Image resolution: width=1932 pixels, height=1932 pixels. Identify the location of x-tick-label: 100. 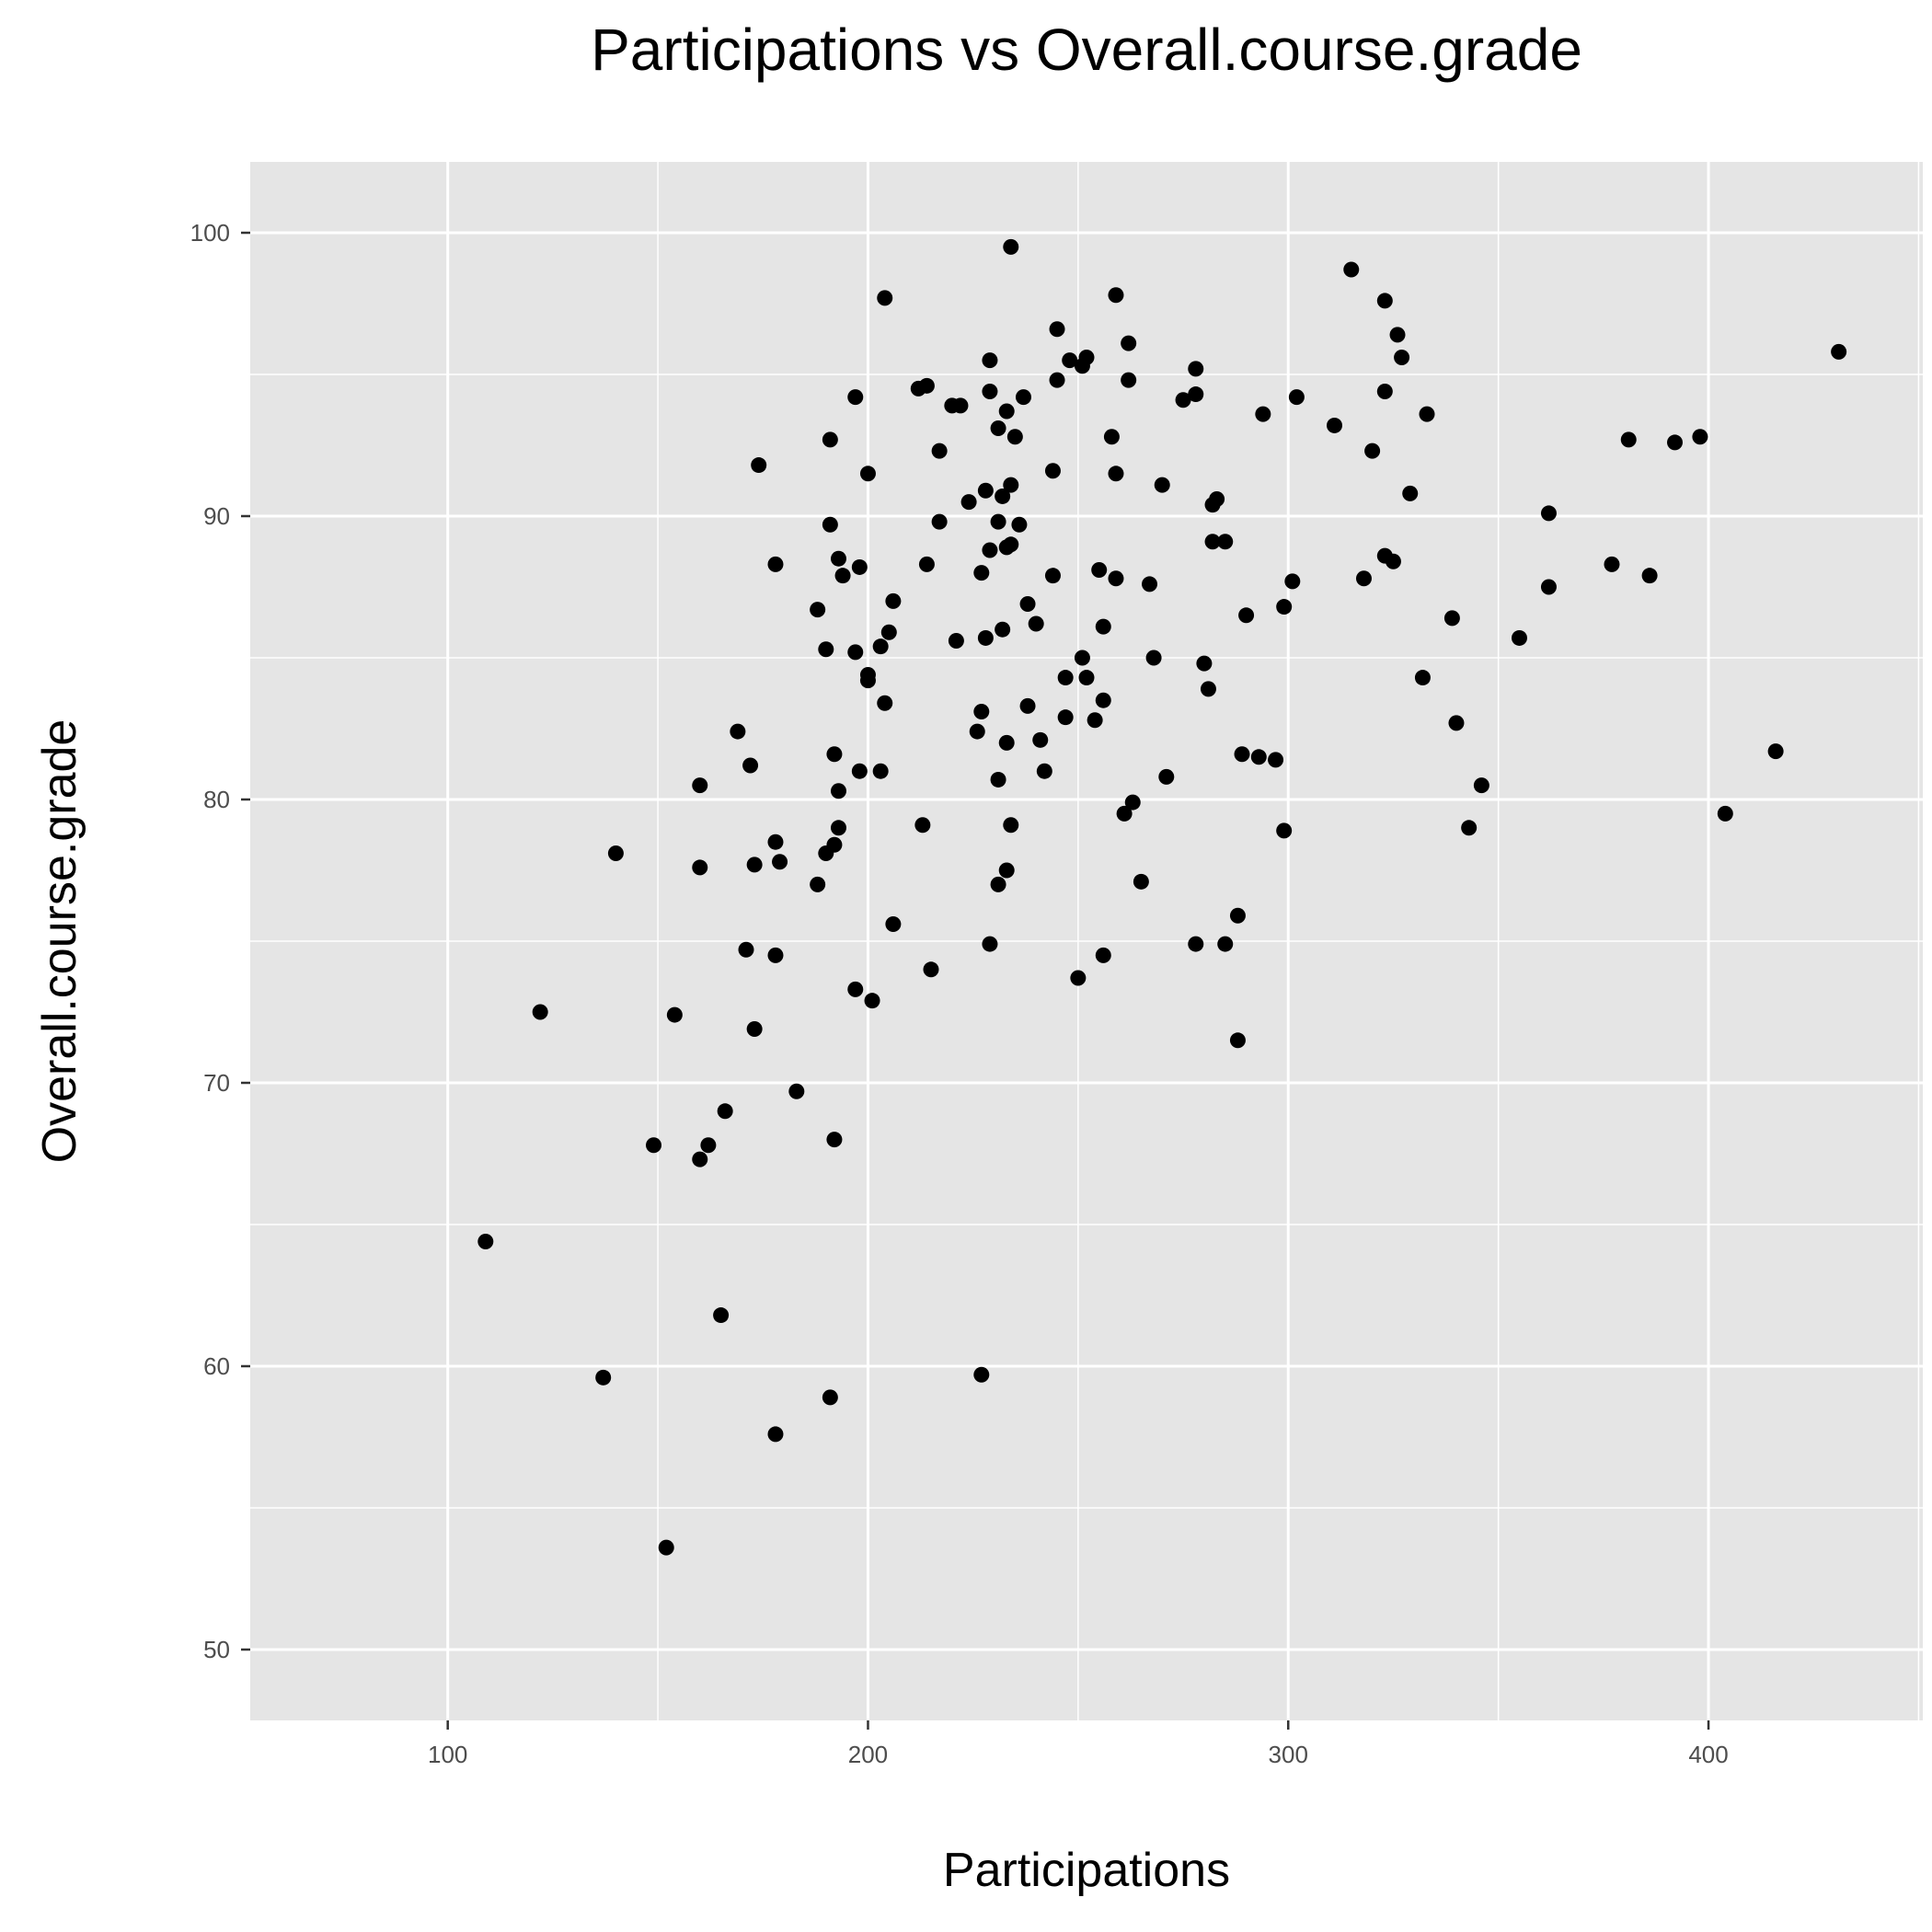
(447, 1754).